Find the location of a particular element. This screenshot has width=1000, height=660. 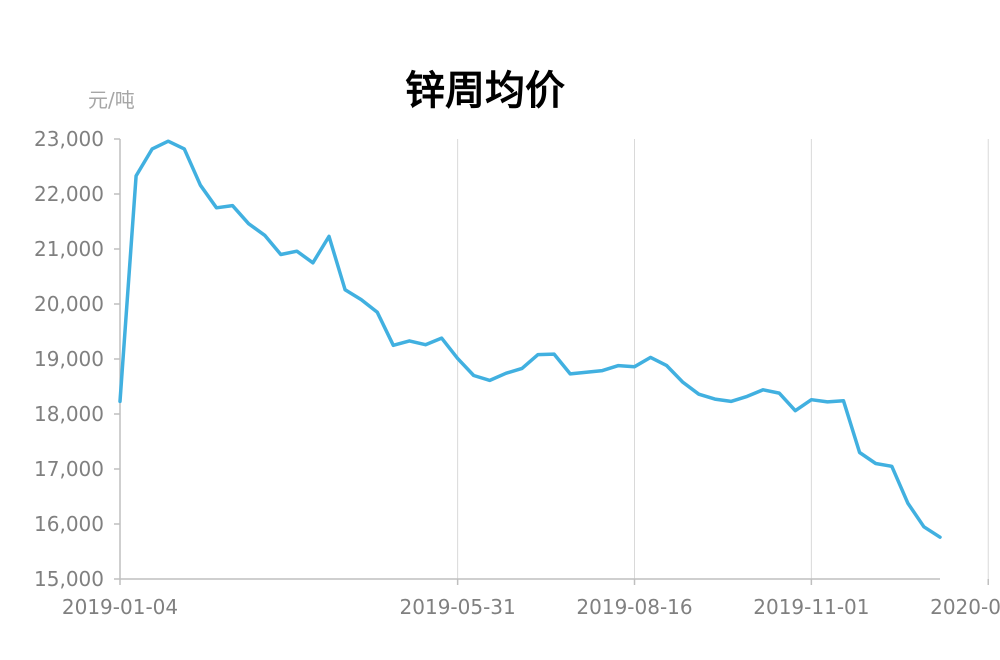

y-tick-label: 19,000 is located at coordinates (69, 359).